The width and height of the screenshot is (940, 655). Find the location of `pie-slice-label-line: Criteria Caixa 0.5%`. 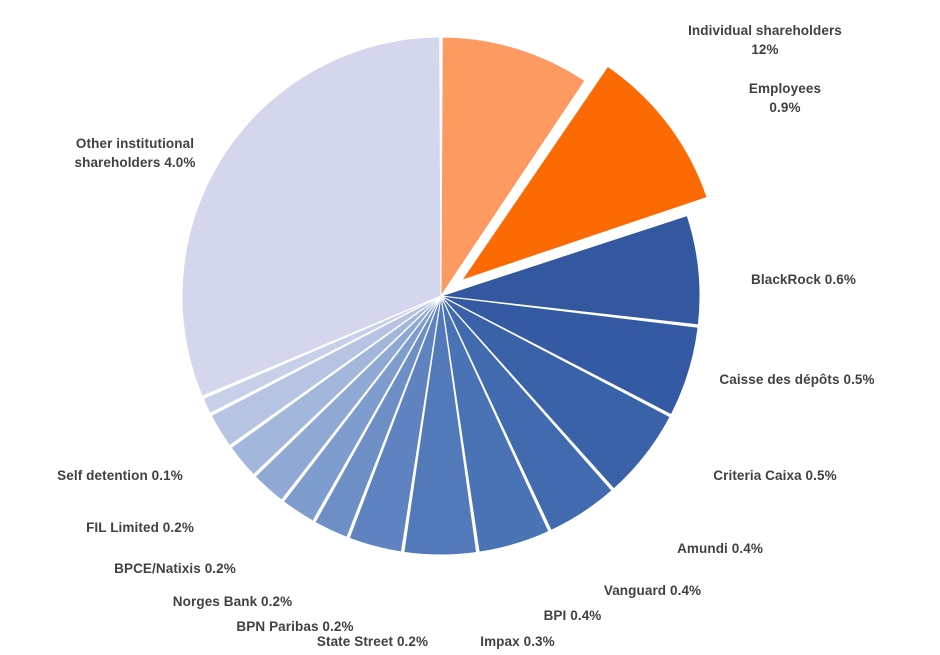

pie-slice-label-line: Criteria Caixa 0.5% is located at coordinates (775, 475).